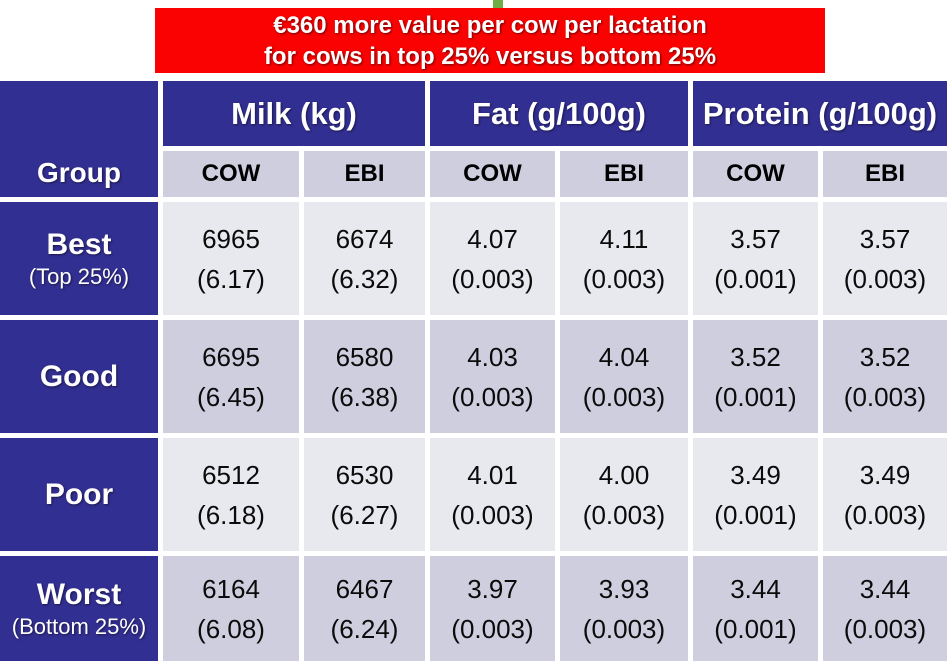 This screenshot has width=947, height=661. What do you see at coordinates (498, 4) in the screenshot?
I see `green-pointer-mark` at bounding box center [498, 4].